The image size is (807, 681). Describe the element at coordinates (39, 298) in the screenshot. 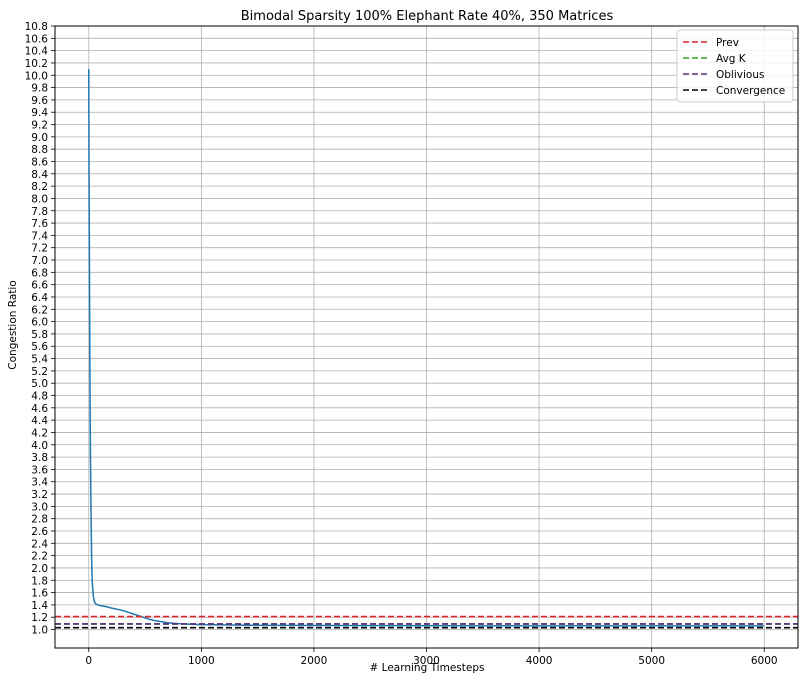

I see `y-tick-label: 6.4` at that location.